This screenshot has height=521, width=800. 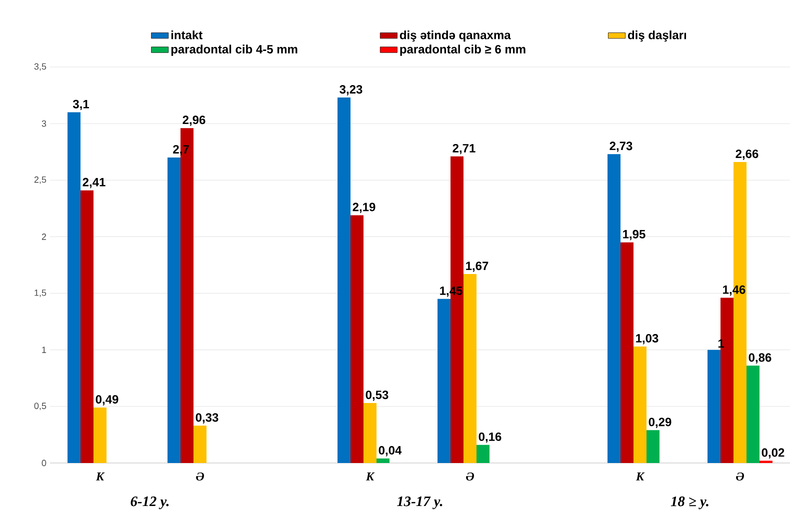 What do you see at coordinates (44, 463) in the screenshot?
I see `y-tick-label: 0` at bounding box center [44, 463].